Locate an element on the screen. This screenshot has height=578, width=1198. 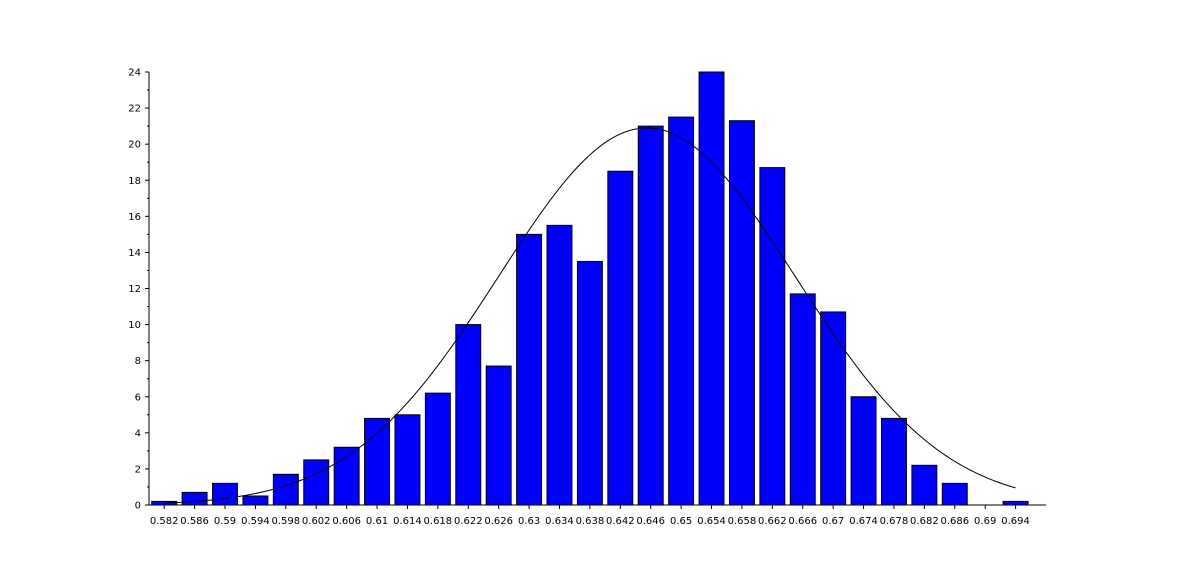
x-tick-label-0.686: 0.686 is located at coordinates (954, 521).